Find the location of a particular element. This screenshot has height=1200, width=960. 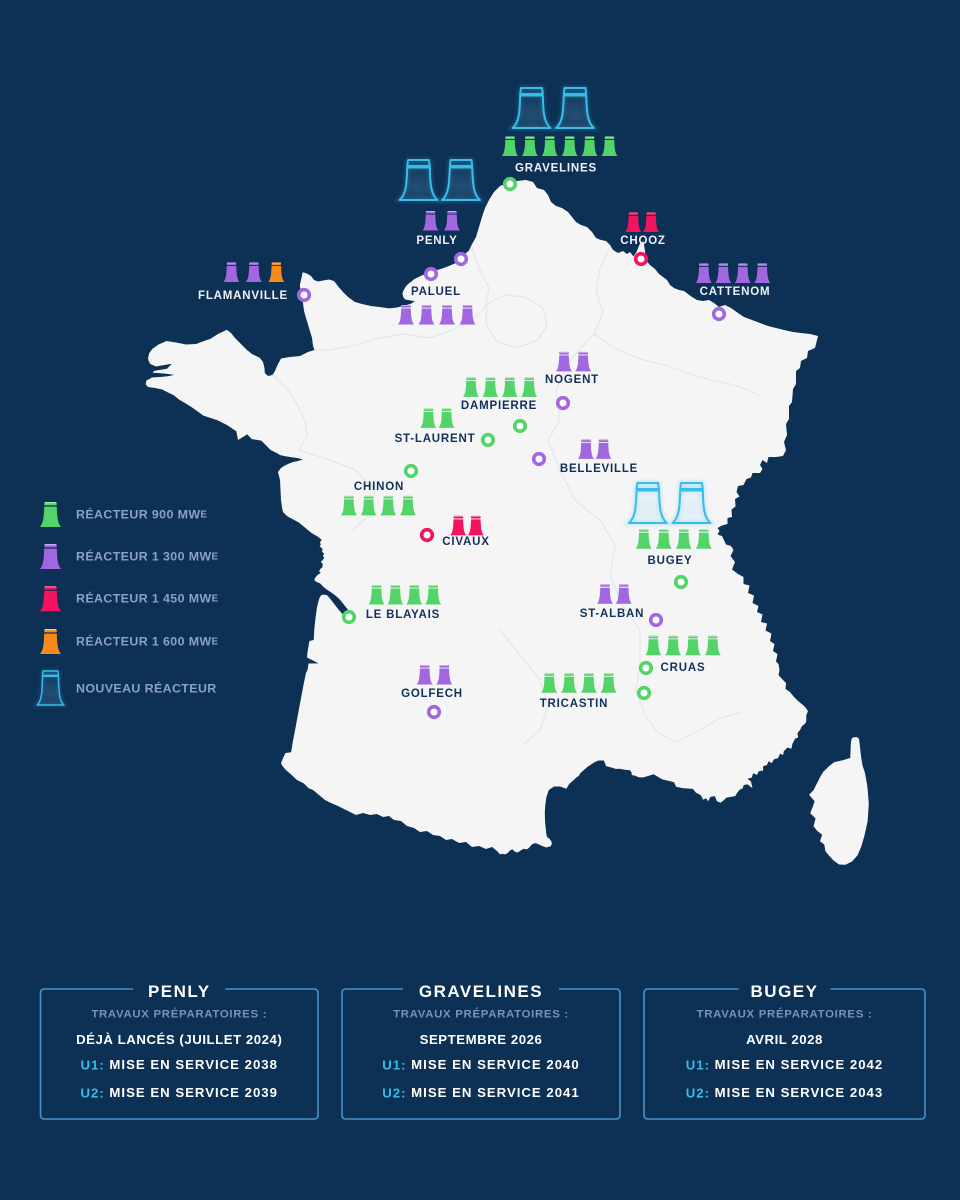

svg-text: ST-LAURENT is located at coordinates (435, 439).